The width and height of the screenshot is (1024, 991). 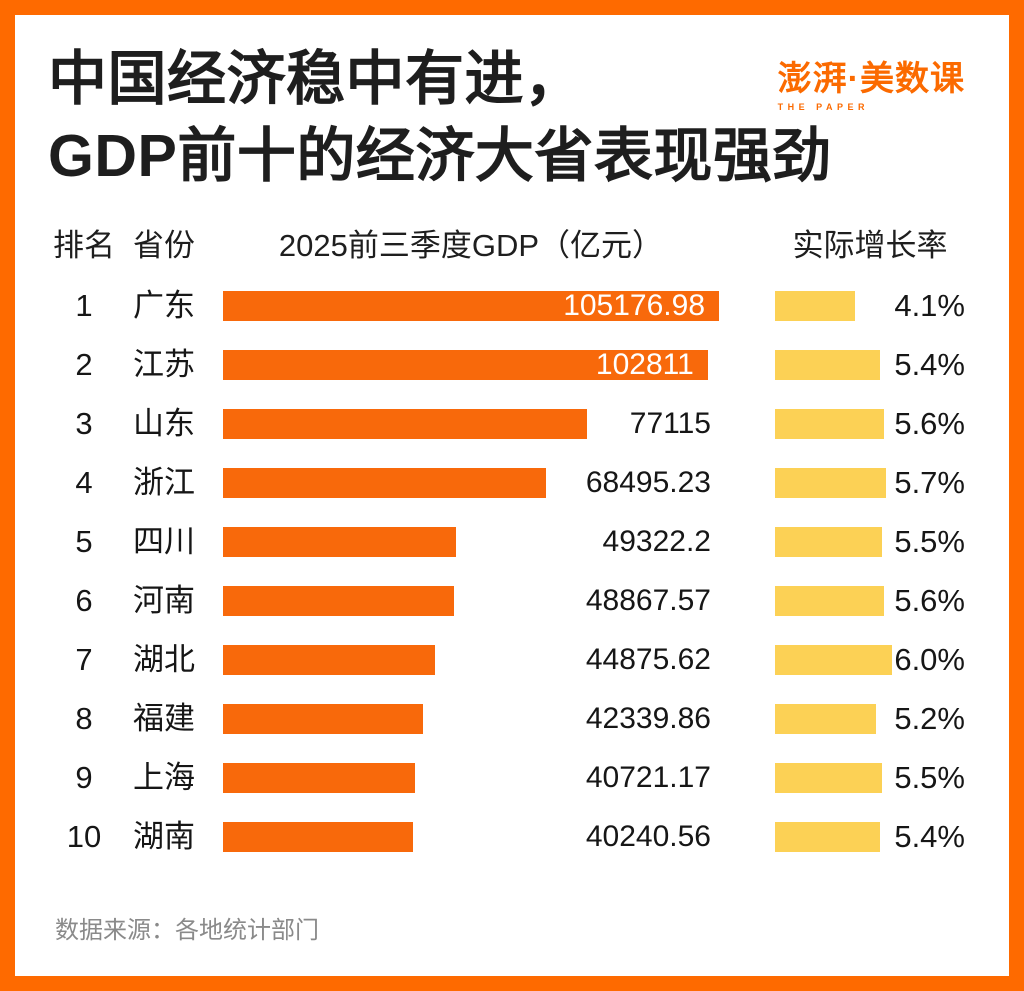 I want to click on gdp-value: 105176.98, so click(x=634, y=305).